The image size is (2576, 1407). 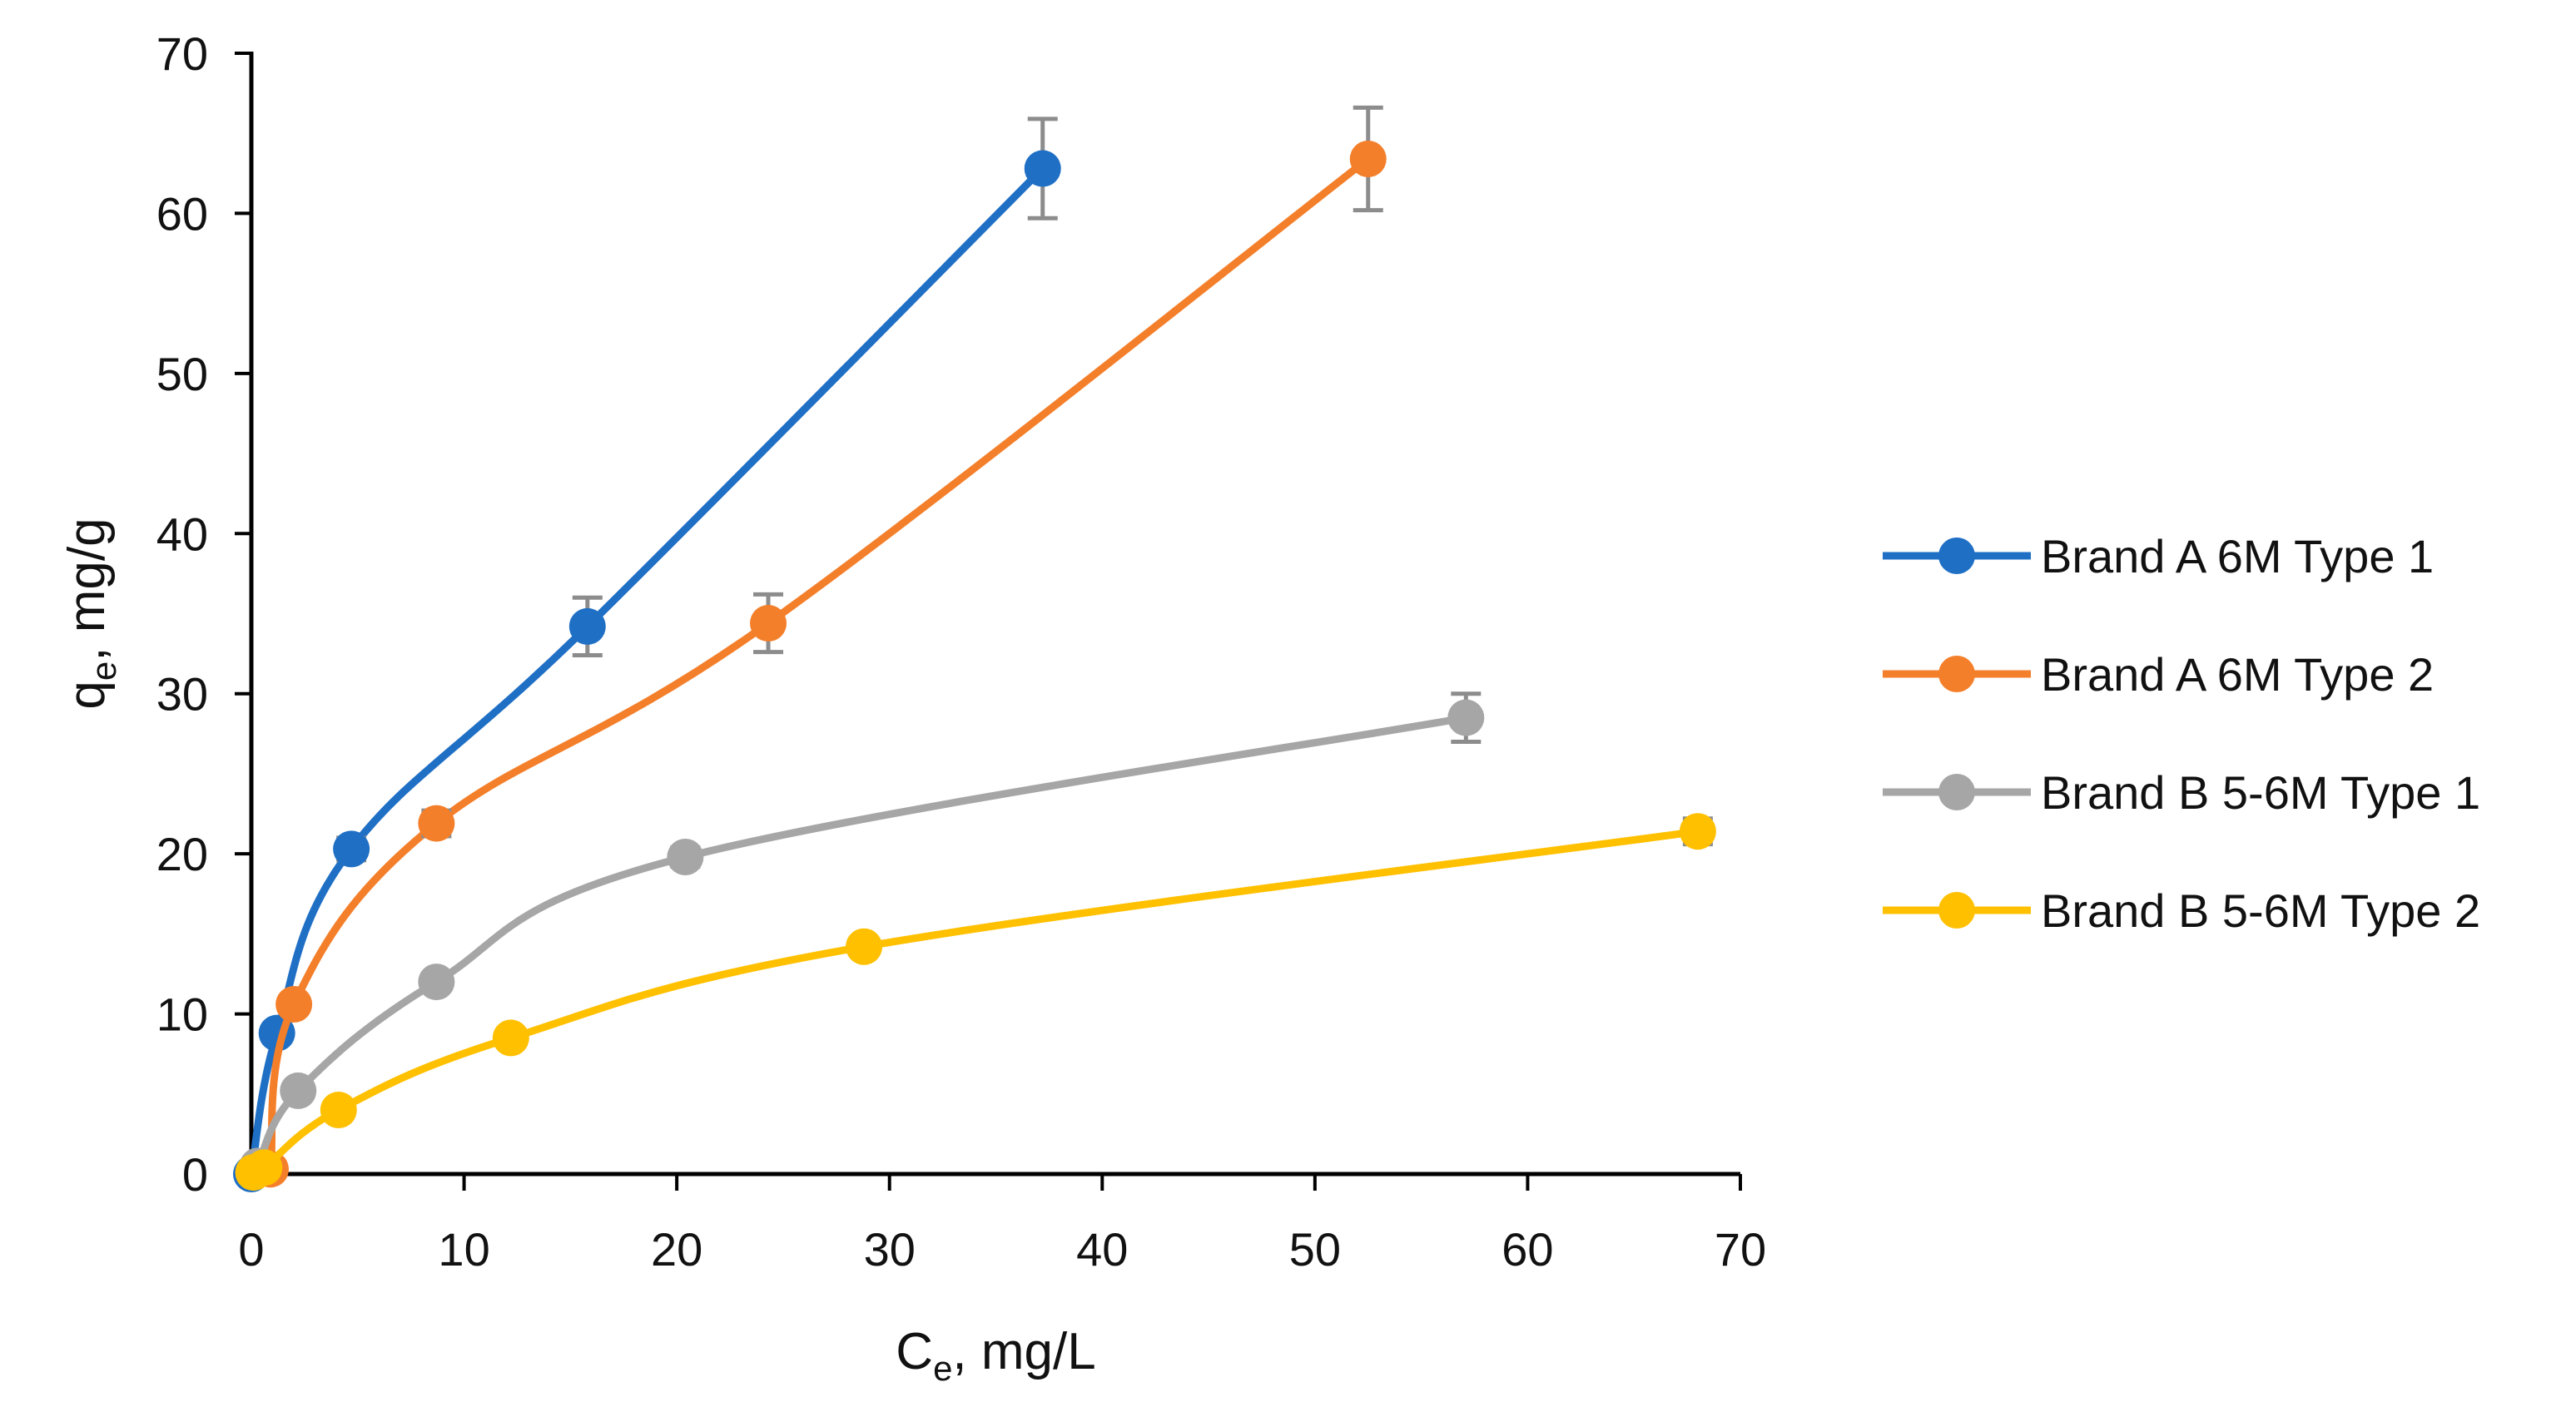 What do you see at coordinates (182, 53) in the screenshot?
I see `y-tick-label: 70` at bounding box center [182, 53].